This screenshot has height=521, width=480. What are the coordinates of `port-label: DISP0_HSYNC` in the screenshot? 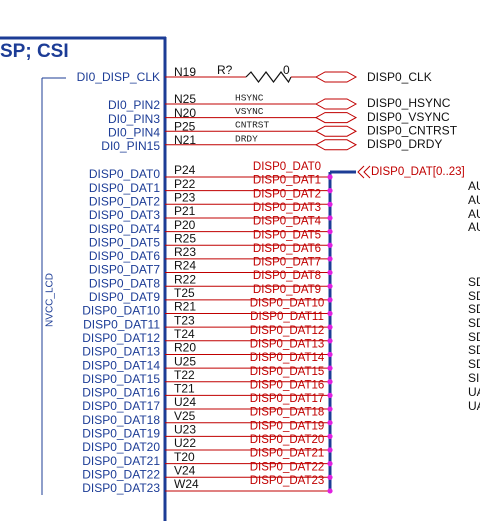 It's located at (409, 103).